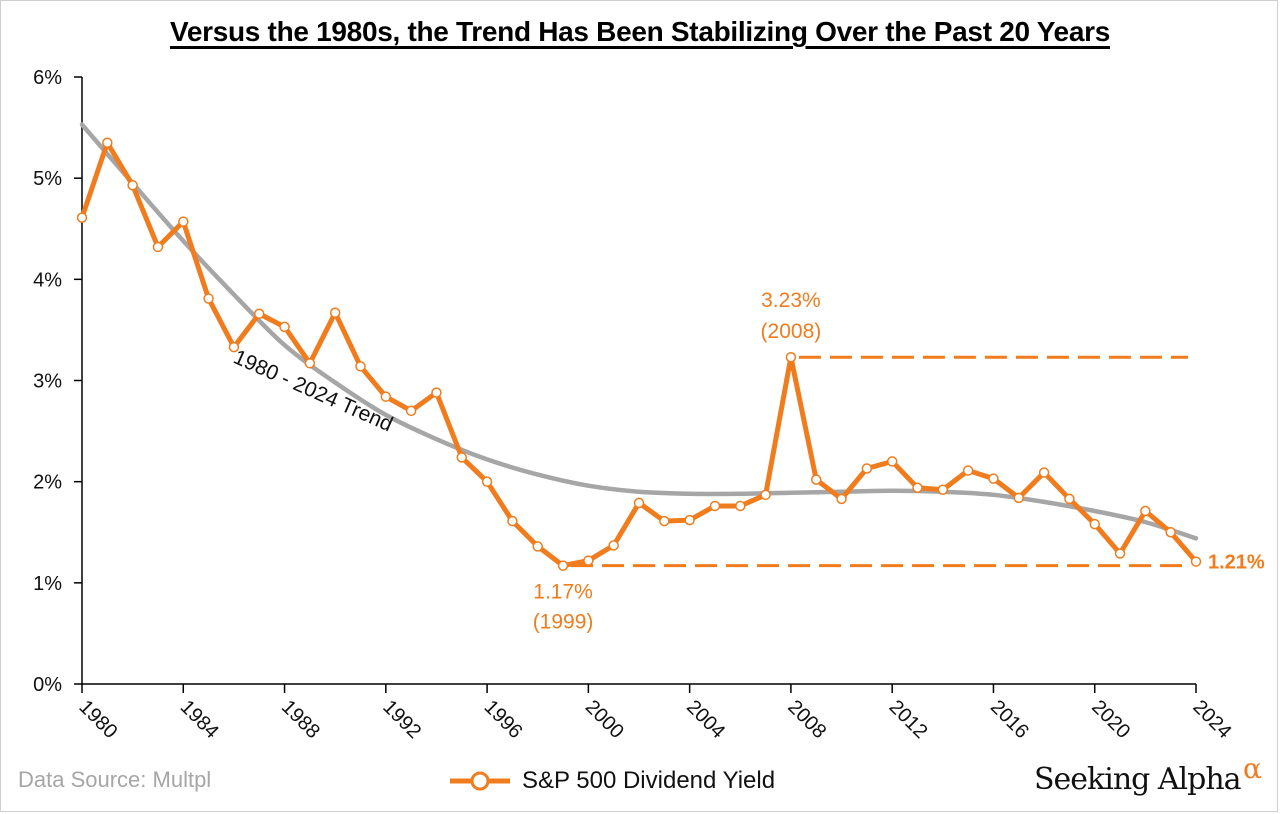  Describe the element at coordinates (1236, 563) in the screenshot. I see `last-value-label: 1.21%` at that location.